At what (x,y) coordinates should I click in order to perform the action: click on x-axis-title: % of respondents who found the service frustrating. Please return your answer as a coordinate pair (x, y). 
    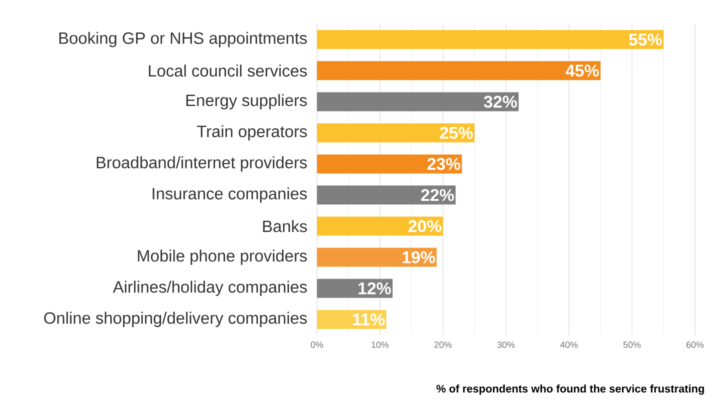
    Looking at the image, I should click on (570, 389).